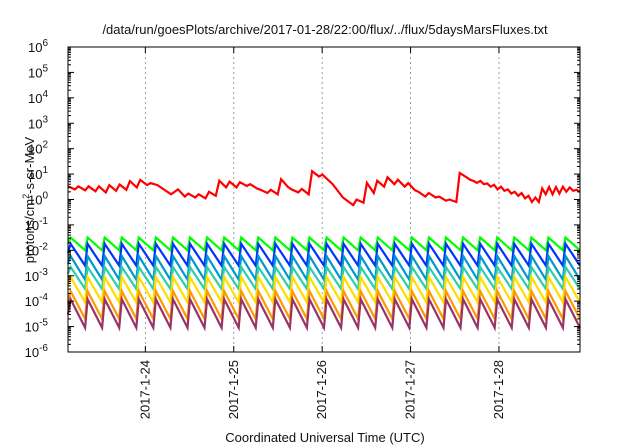 This screenshot has height=448, width=640. Describe the element at coordinates (38, 173) in the screenshot. I see `y-tick-label: 10¹` at that location.